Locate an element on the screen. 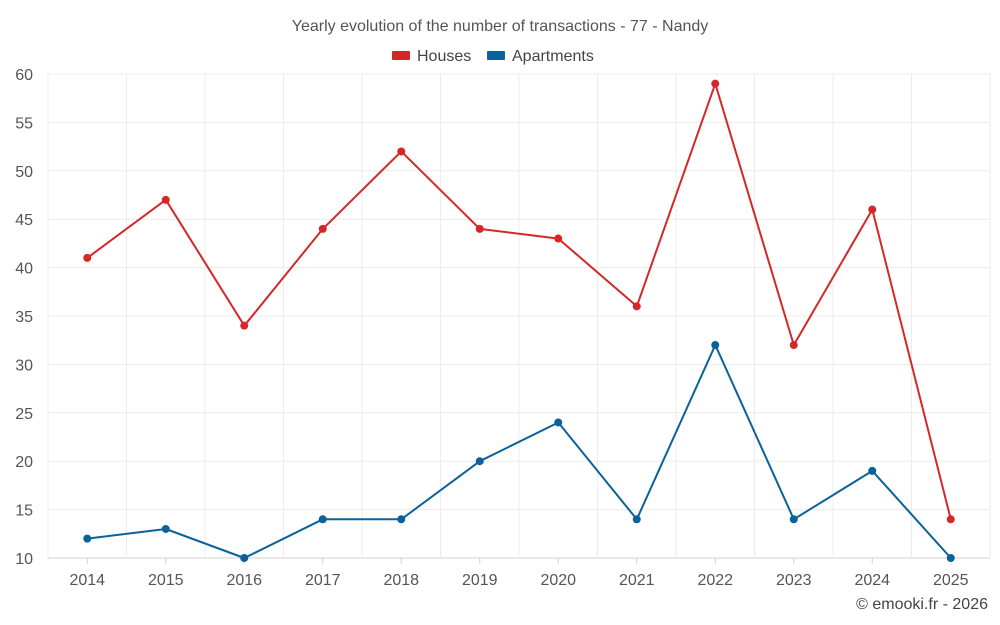 This screenshot has height=625, width=1000. x-tick-label: 2018 is located at coordinates (401, 580).